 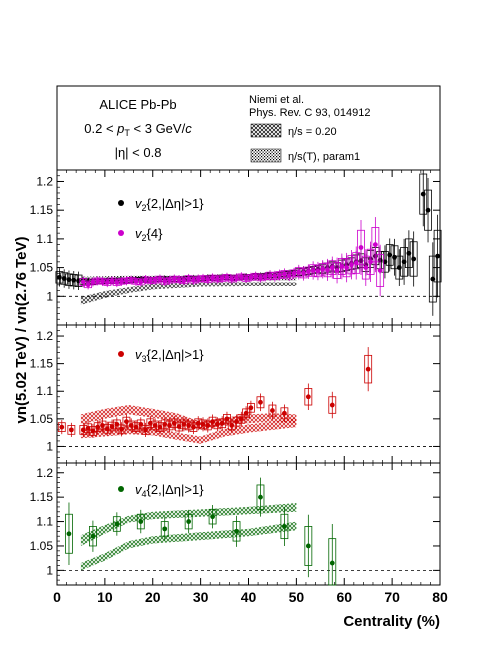 What do you see at coordinates (57, 597) in the screenshot?
I see `x-tick-label: 0` at bounding box center [57, 597].